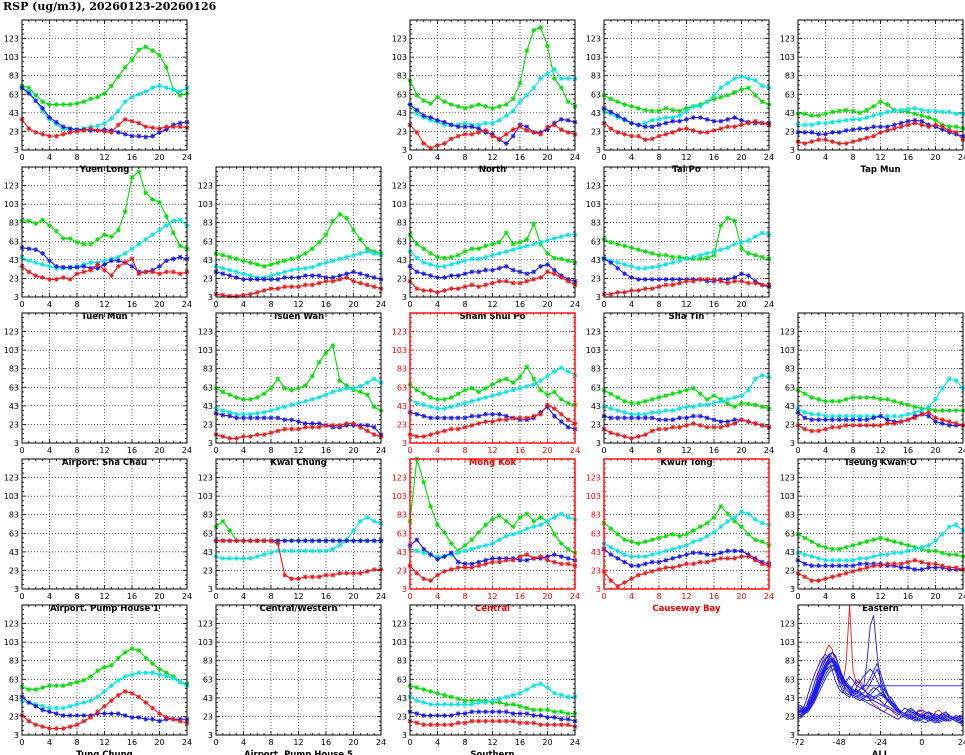 The width and height of the screenshot is (965, 755). I want to click on y-tick-label: 103, so click(205, 350).